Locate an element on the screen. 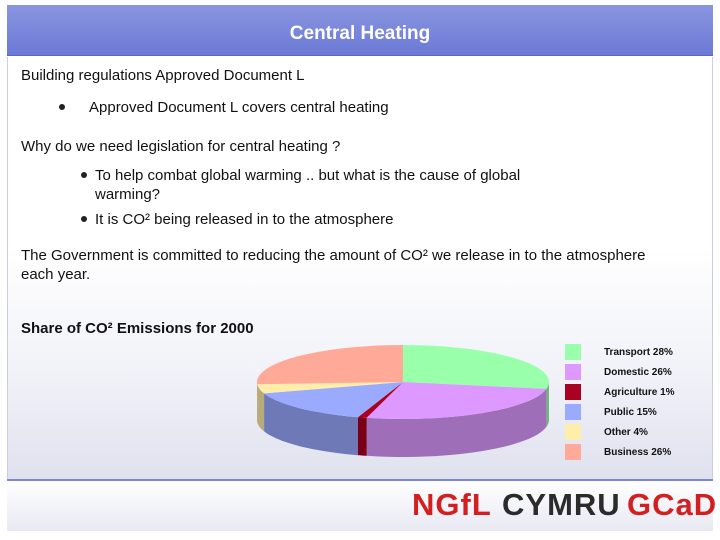  pie-slice-public is located at coordinates (333, 400).